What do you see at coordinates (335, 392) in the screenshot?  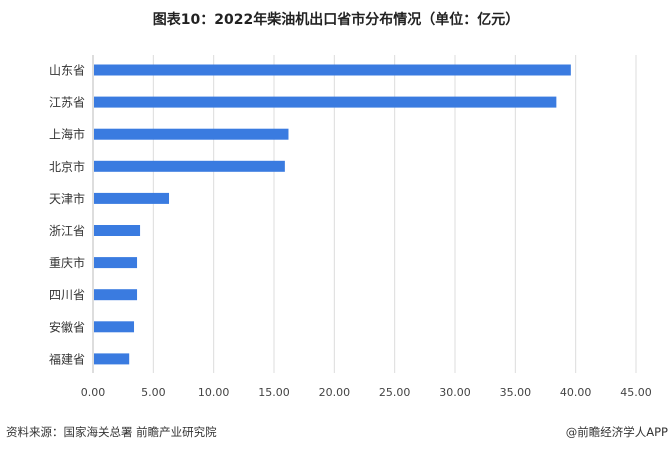 I see `x-tick-label: 20.00` at bounding box center [335, 392].